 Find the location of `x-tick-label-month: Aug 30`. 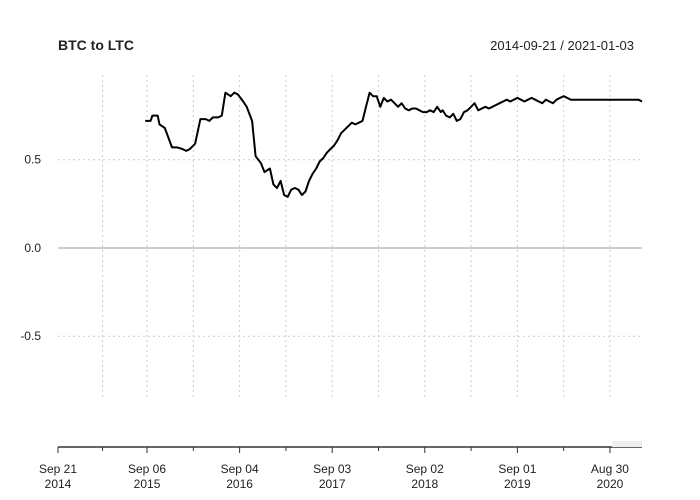

x-tick-label-month: Aug 30 is located at coordinates (610, 469).